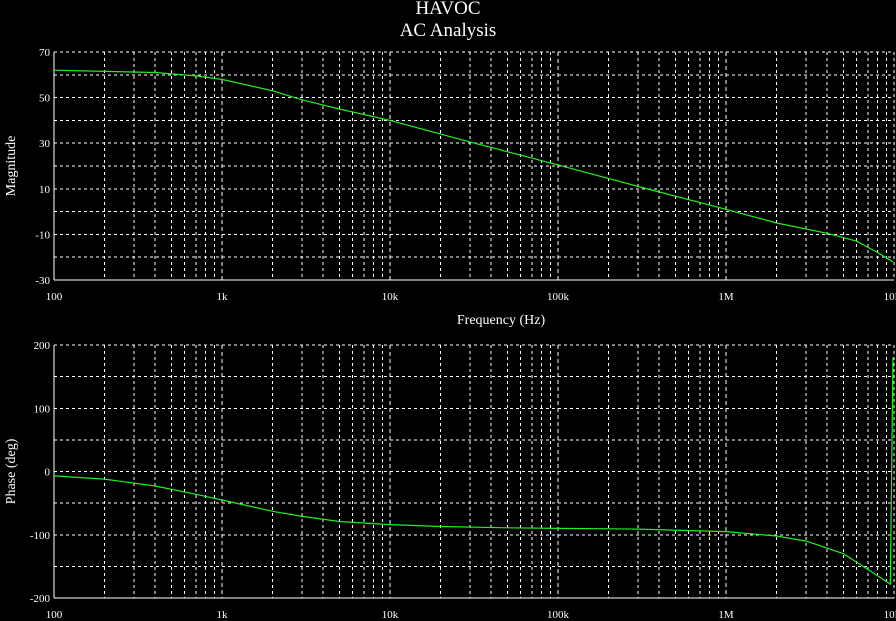 The width and height of the screenshot is (896, 621). What do you see at coordinates (45, 99) in the screenshot?
I see `y-tick-label: 50` at bounding box center [45, 99].